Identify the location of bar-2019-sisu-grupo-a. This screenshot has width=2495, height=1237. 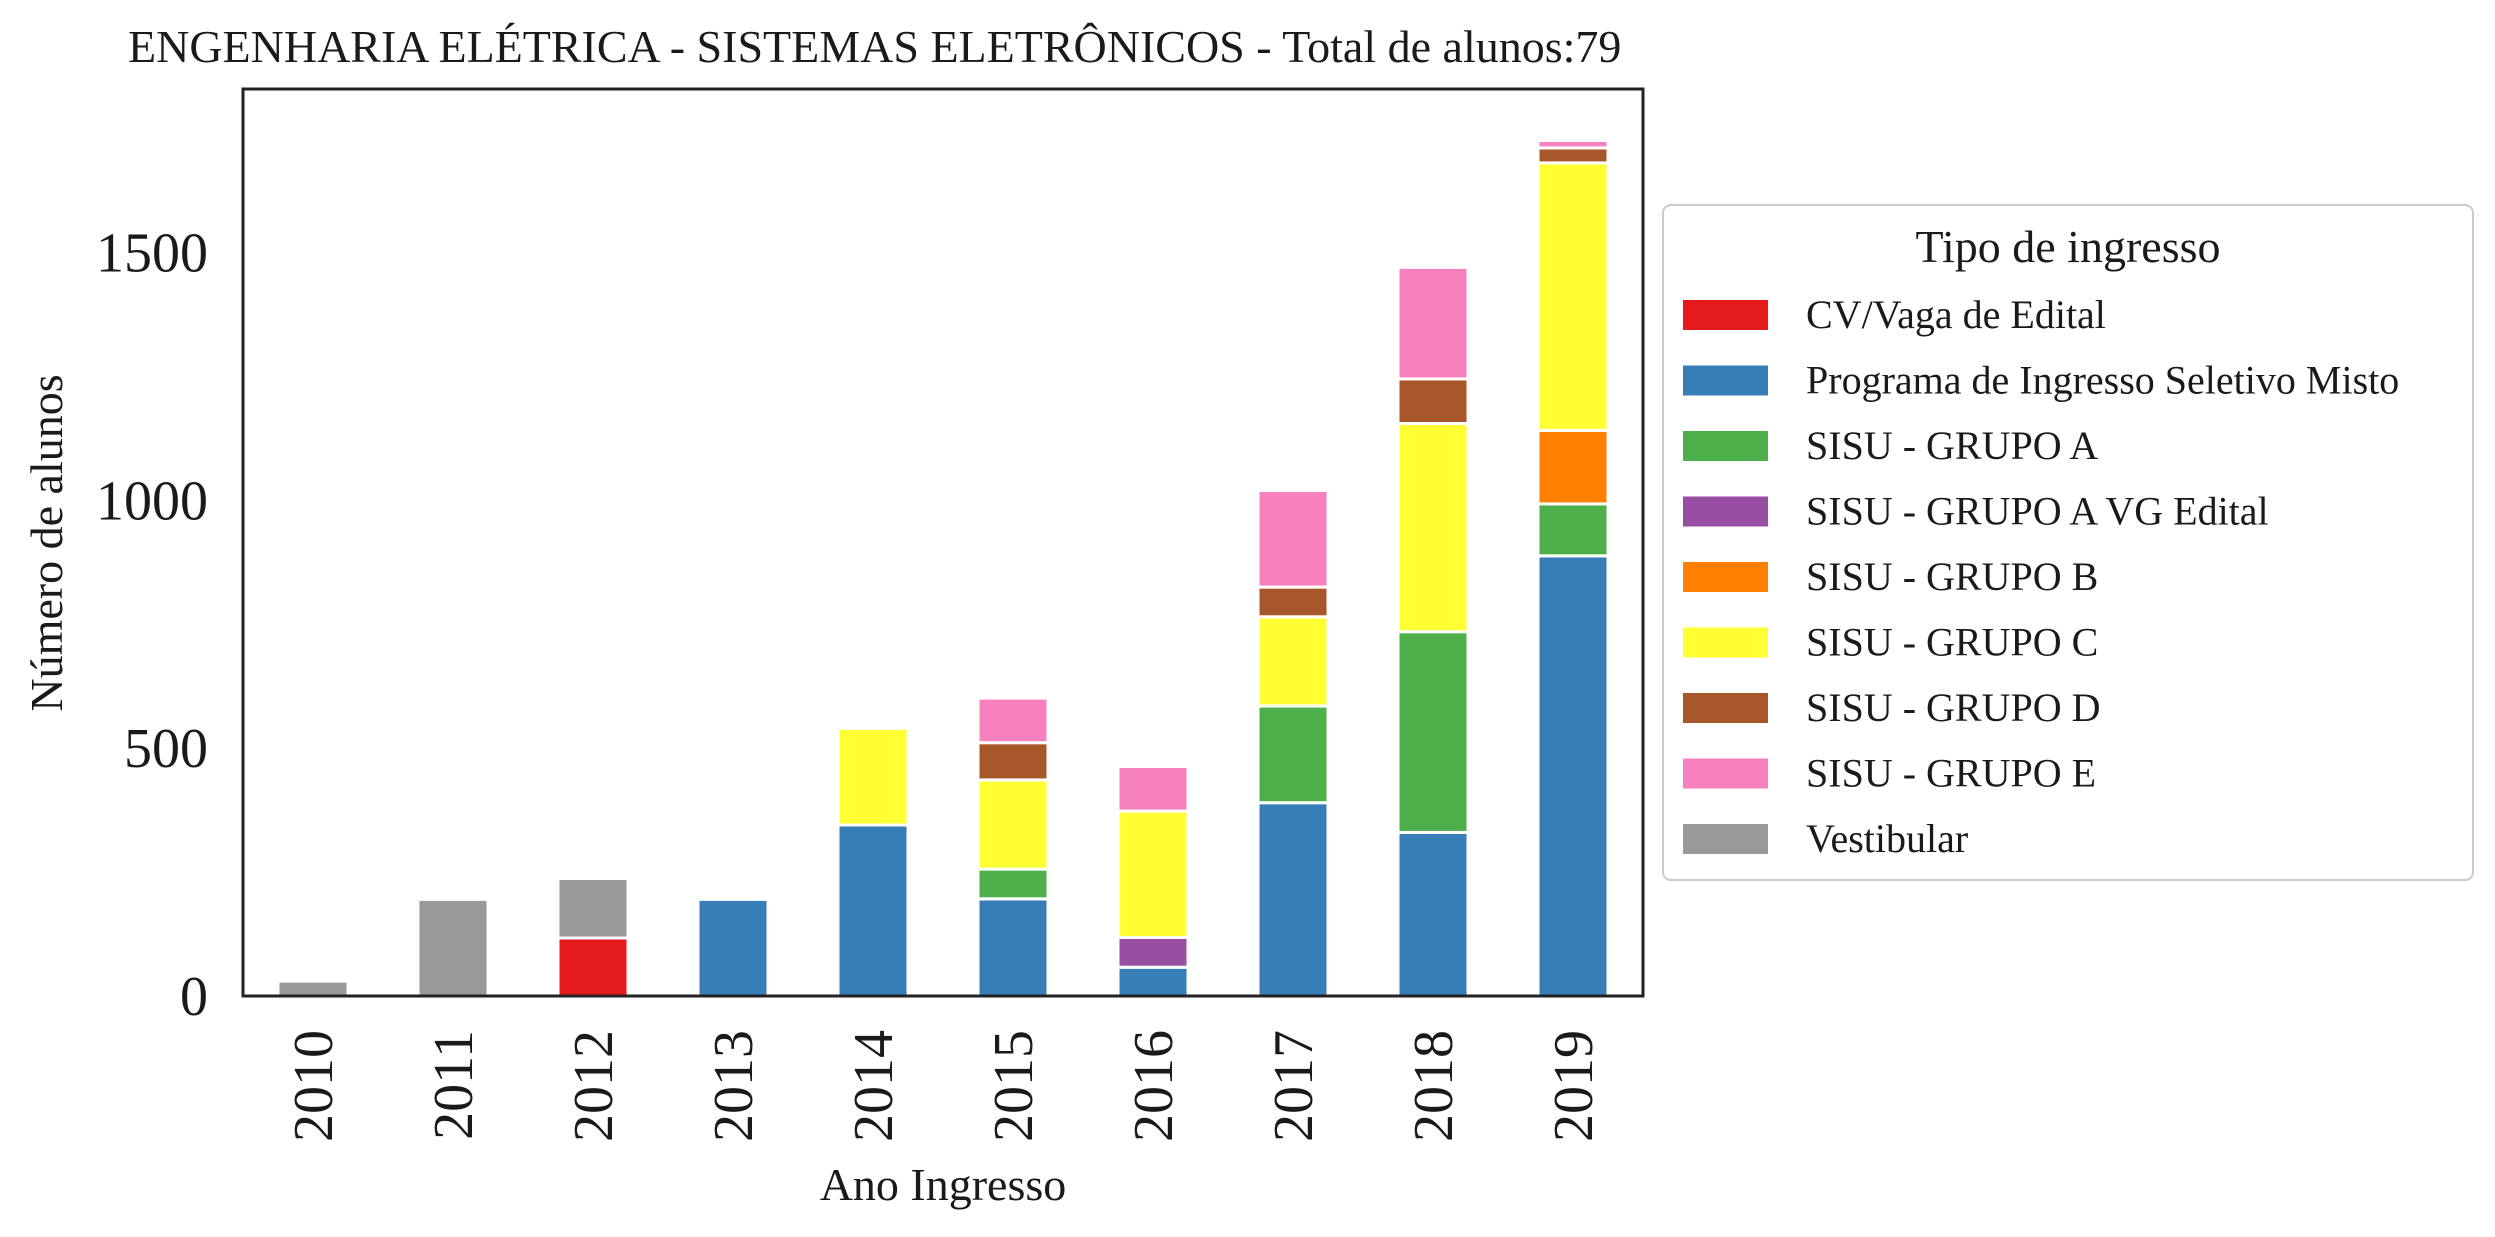
(1573, 530).